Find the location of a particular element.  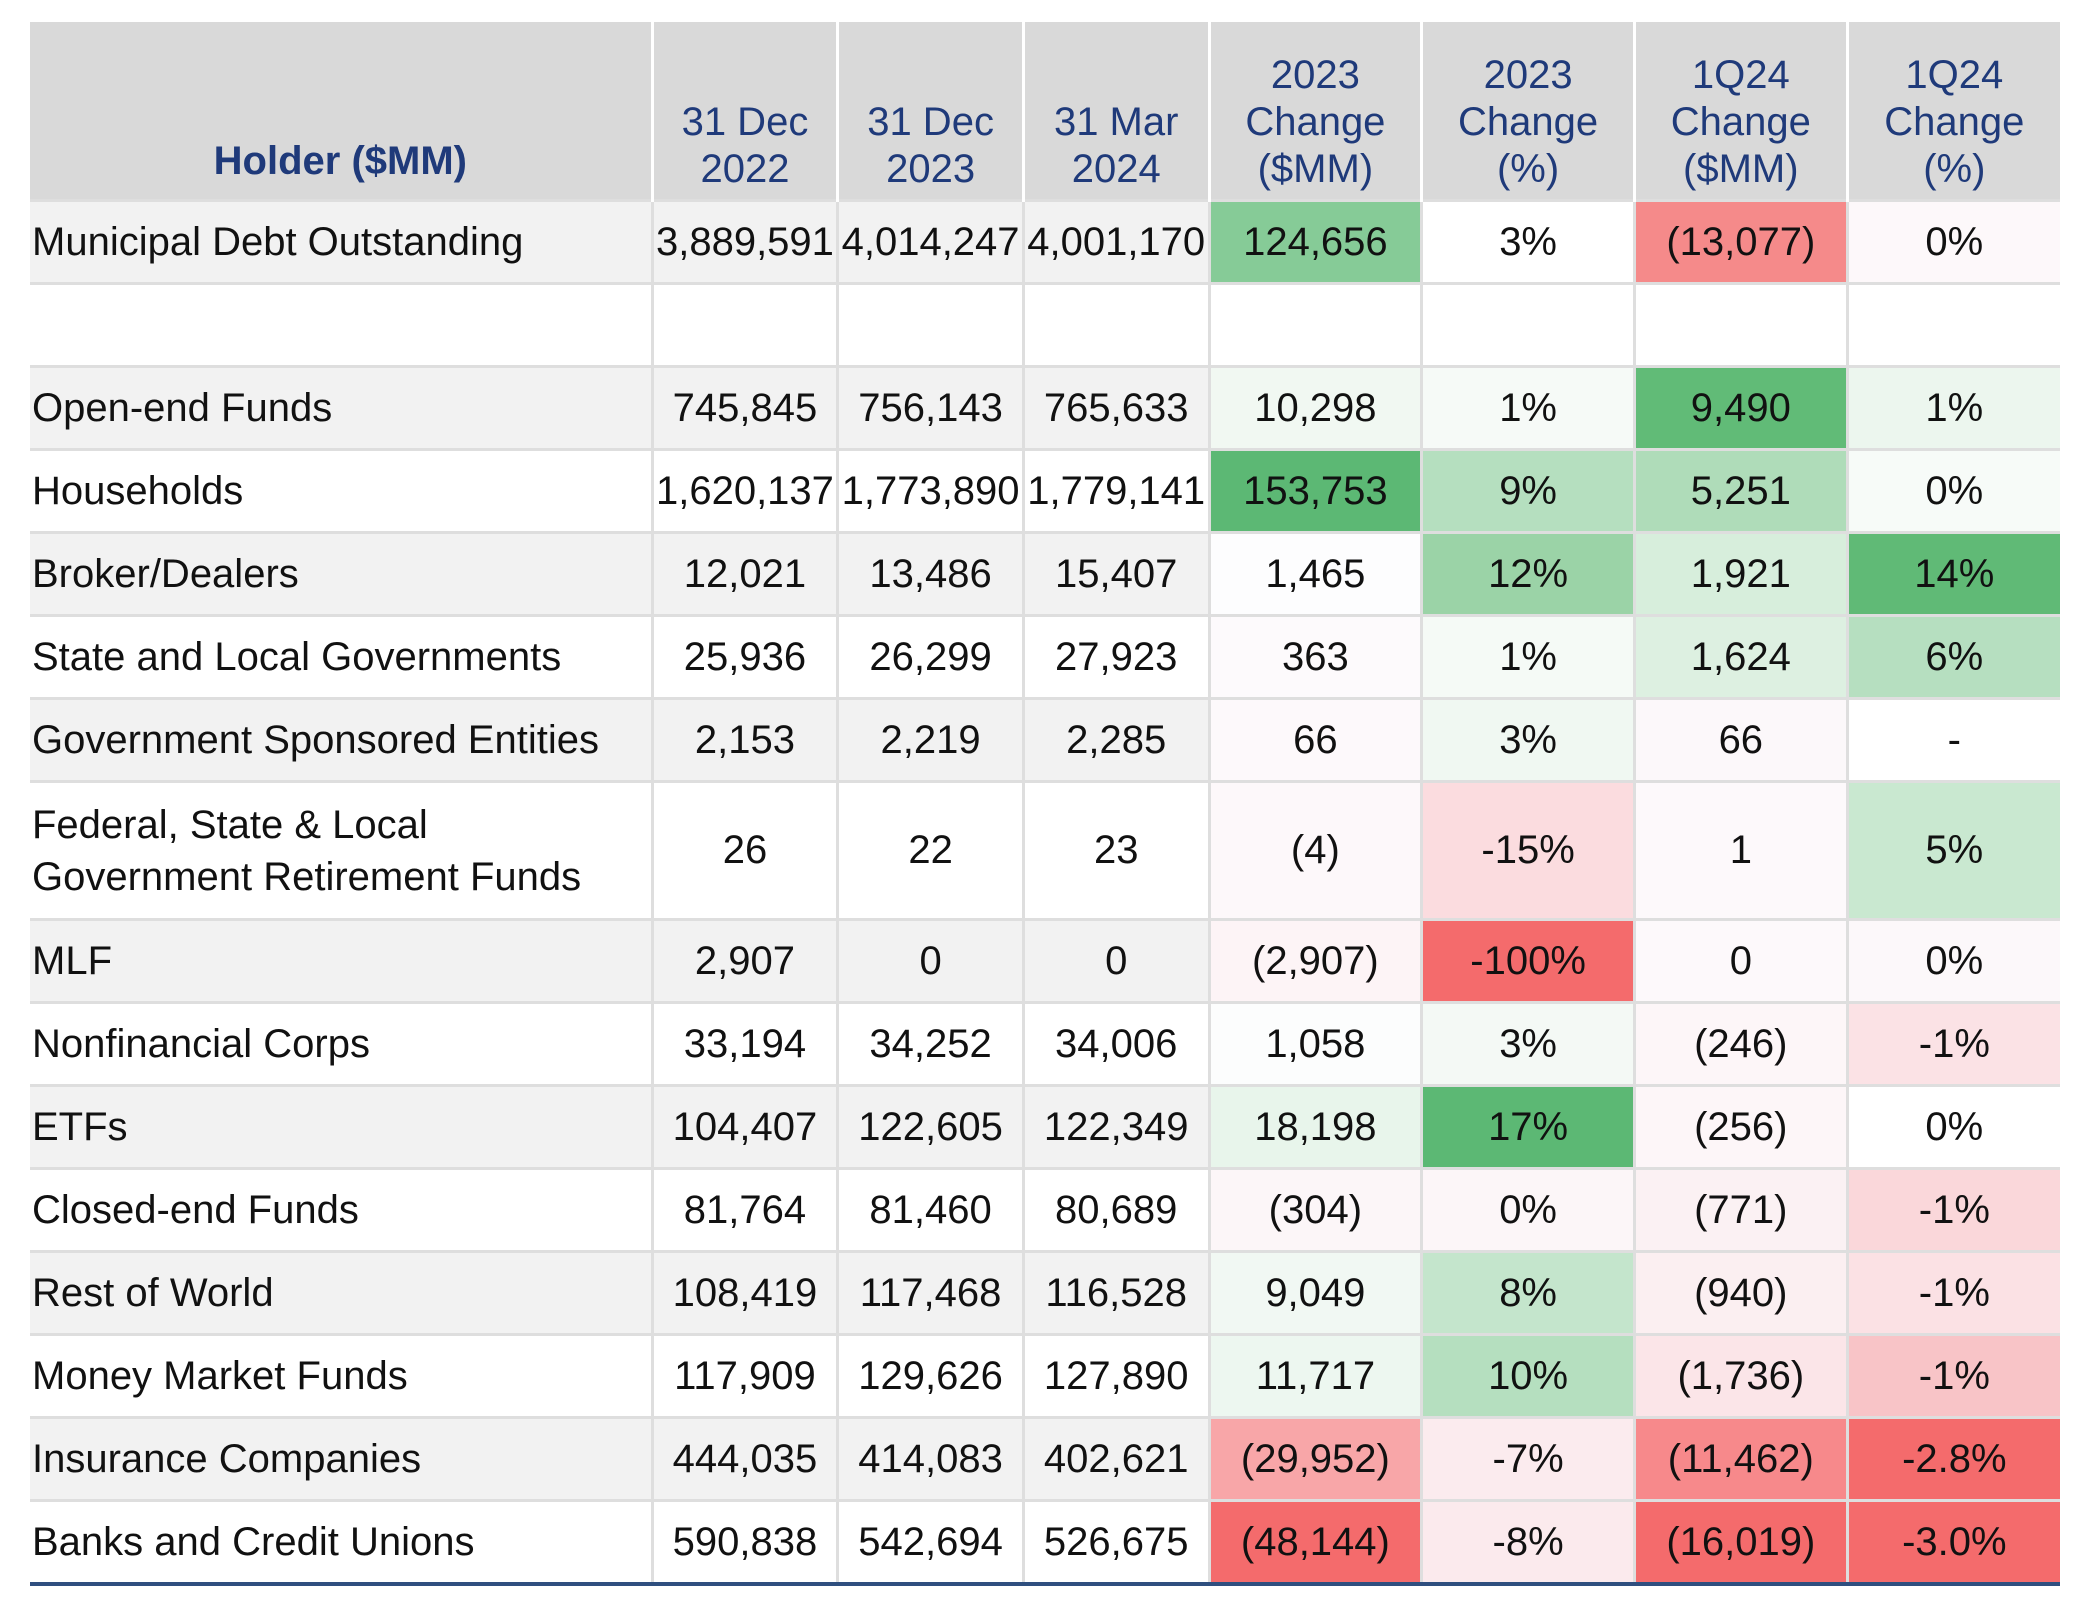

value-cell: 590,838 is located at coordinates (744, 1542).